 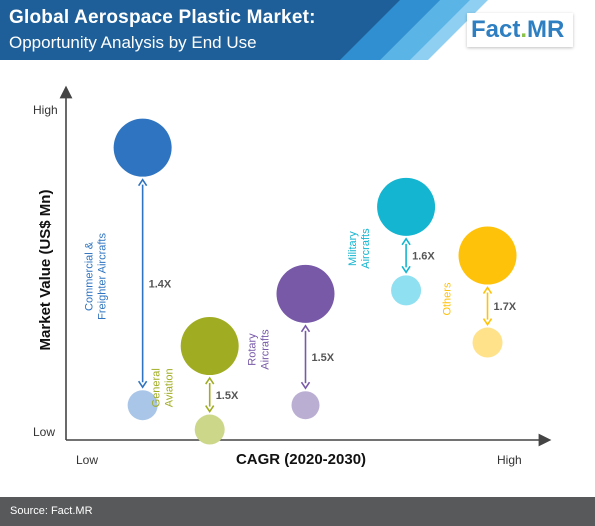 I want to click on banner-stripe-mid, so click(x=390, y=30).